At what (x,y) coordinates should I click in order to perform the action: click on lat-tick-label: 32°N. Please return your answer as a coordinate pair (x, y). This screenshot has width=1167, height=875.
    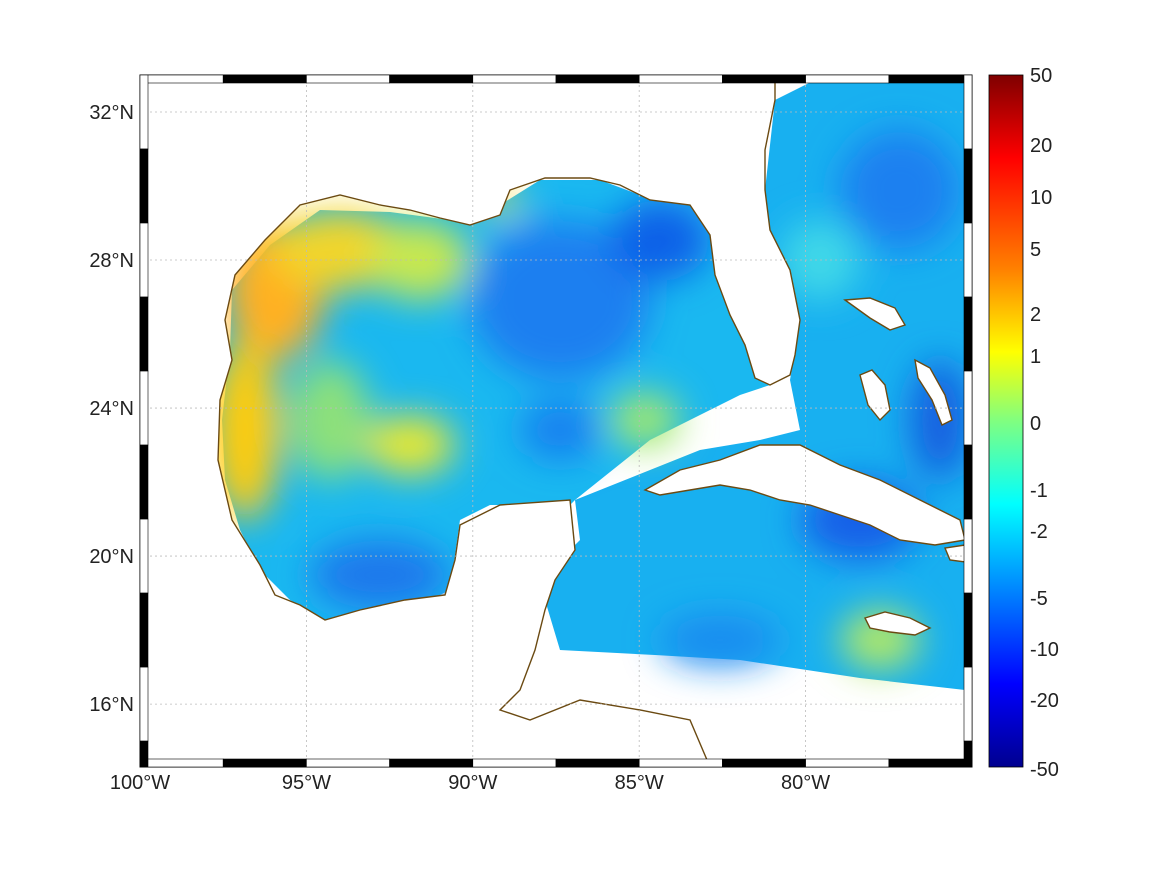
    Looking at the image, I should click on (111, 113).